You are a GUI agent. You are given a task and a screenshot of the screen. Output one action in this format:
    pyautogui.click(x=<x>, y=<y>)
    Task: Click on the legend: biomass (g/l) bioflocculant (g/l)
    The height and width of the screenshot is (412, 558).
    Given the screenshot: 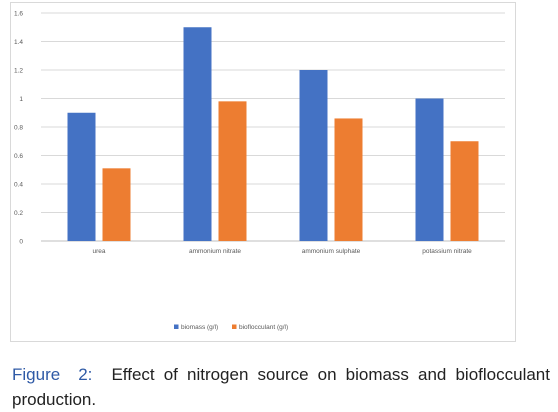 What is the action you would take?
    pyautogui.click(x=231, y=327)
    